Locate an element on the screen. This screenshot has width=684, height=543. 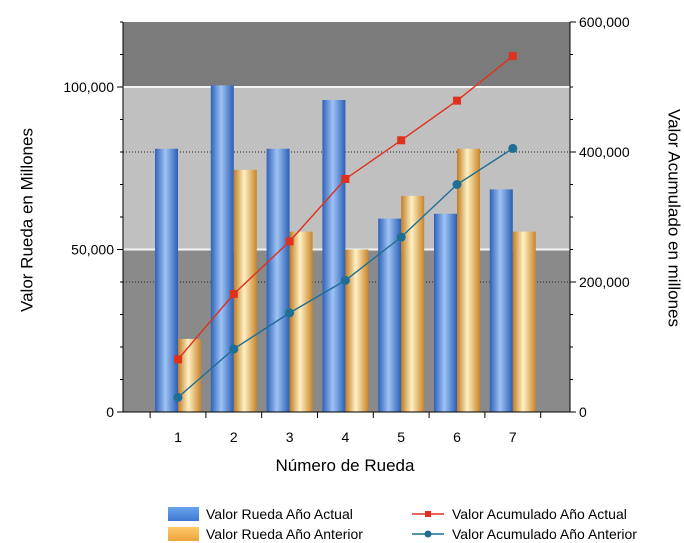
legend-item-0: Valor Rueda Año Actual is located at coordinates (260, 514).